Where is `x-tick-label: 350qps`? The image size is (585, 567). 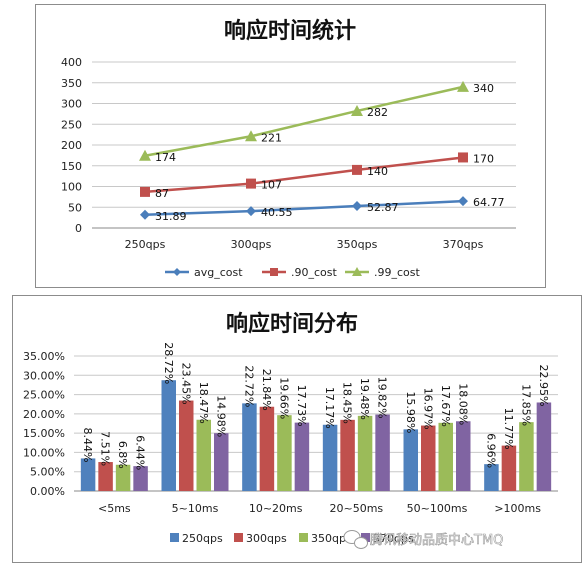 x-tick-label: 350qps is located at coordinates (357, 244).